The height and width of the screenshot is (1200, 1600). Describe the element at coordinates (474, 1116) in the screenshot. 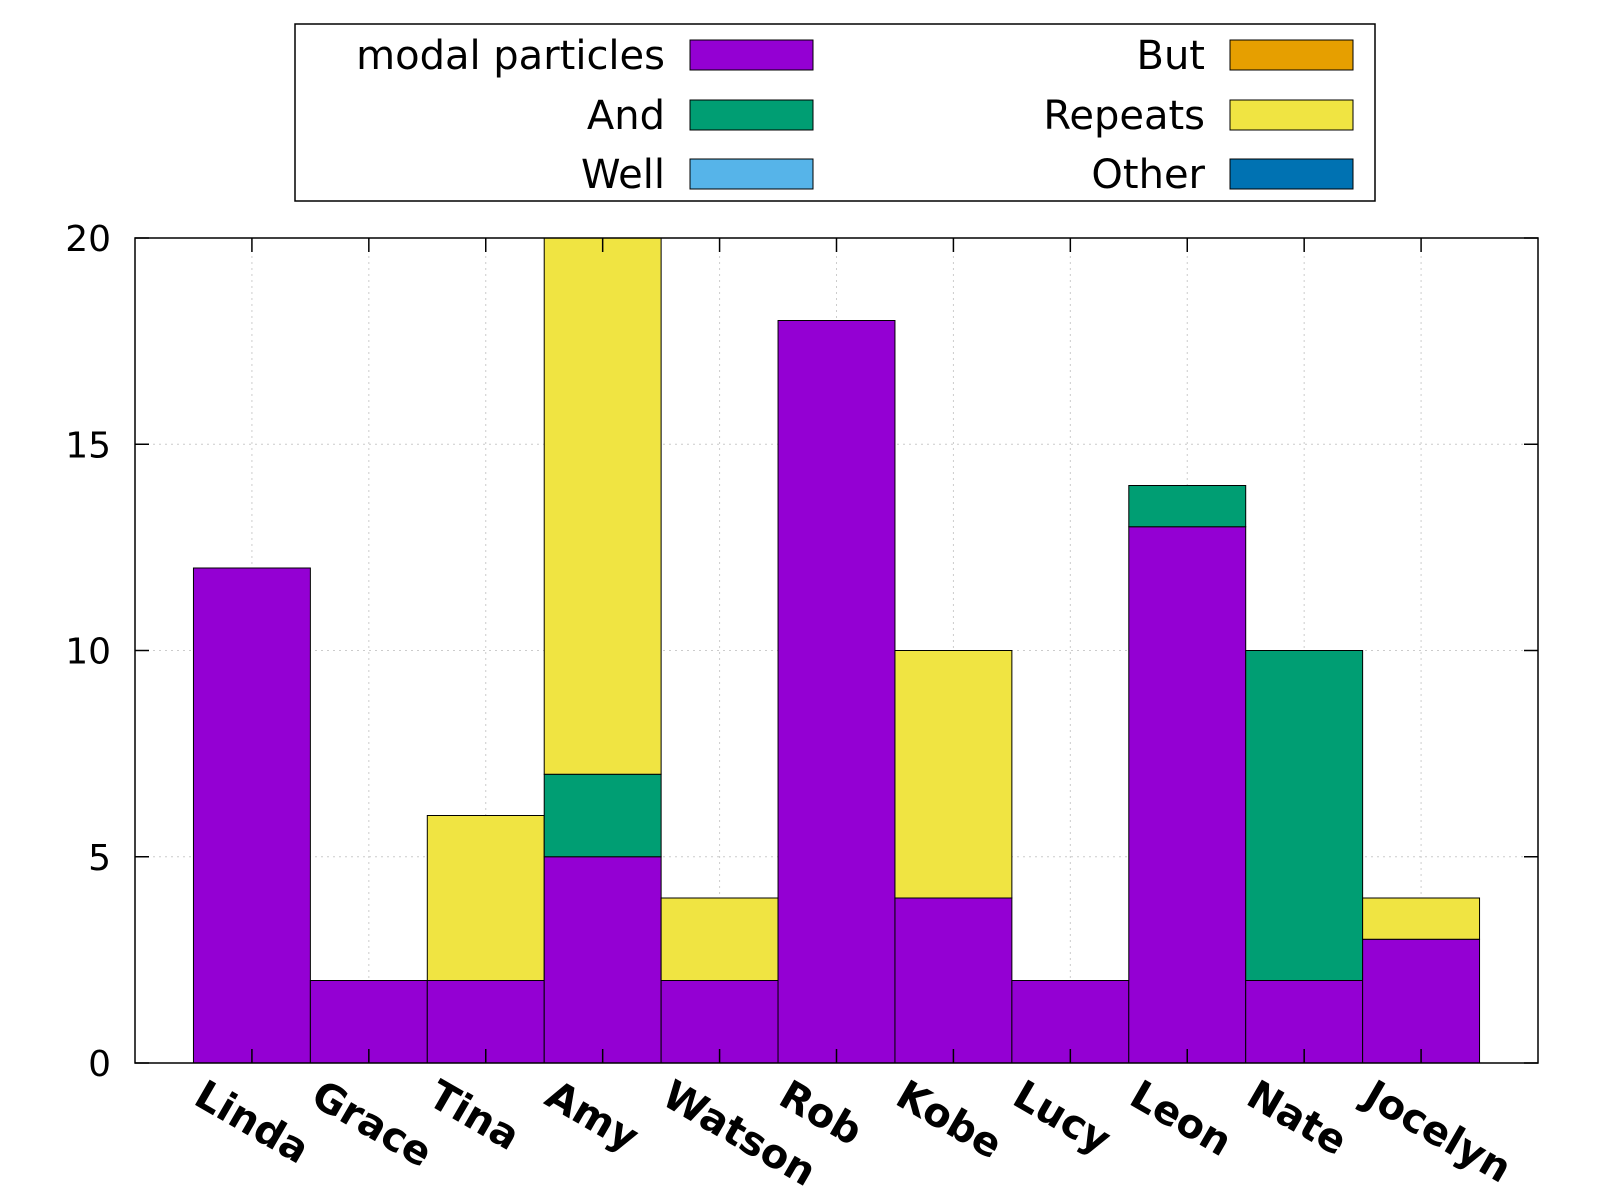

I see `x-category-label: Tina` at that location.